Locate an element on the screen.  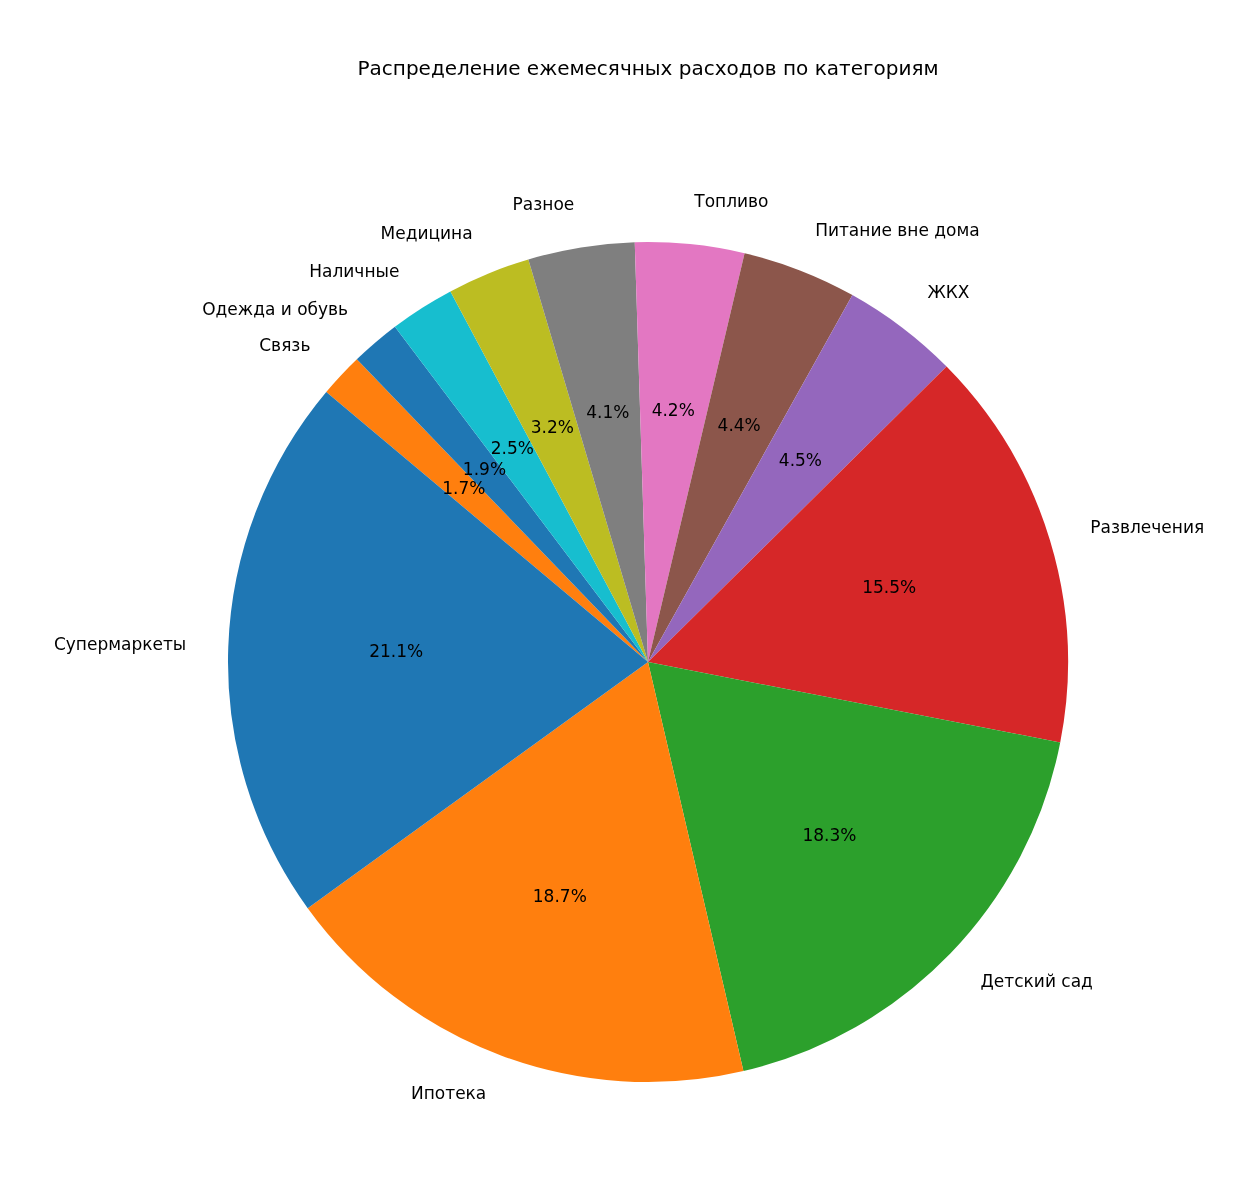
slice-label: Развлечения is located at coordinates (1147, 526).